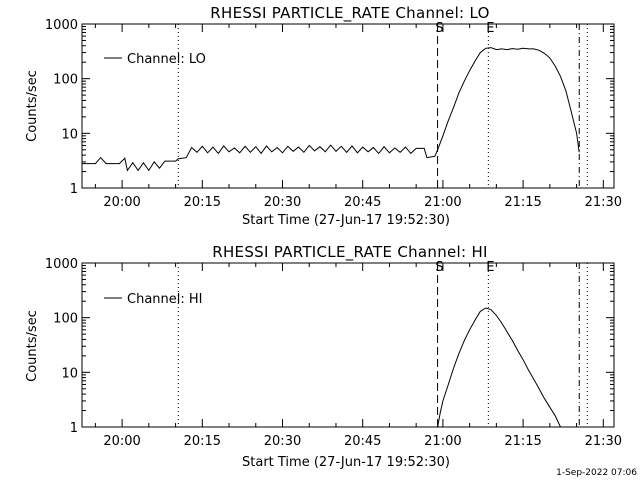 This screenshot has width=640, height=480. Describe the element at coordinates (596, 473) in the screenshot. I see `footer-timestamp: 1-Sep-2022 07:06` at that location.